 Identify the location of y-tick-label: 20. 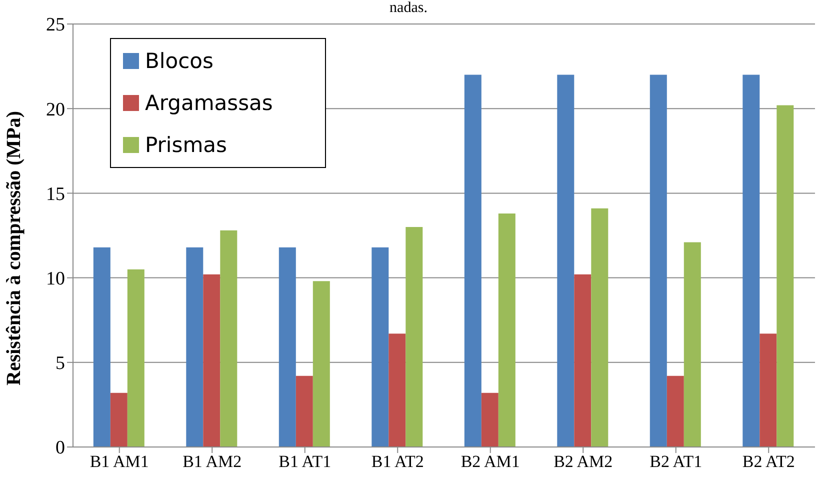
(55, 109).